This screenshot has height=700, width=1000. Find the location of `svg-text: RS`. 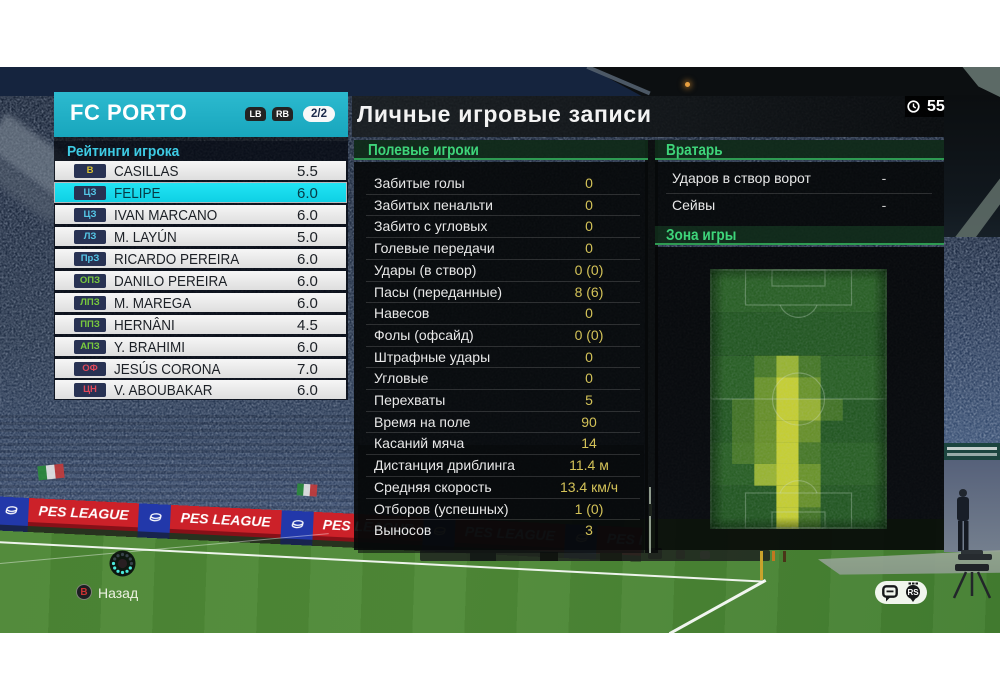

svg-text: RS is located at coordinates (913, 592).